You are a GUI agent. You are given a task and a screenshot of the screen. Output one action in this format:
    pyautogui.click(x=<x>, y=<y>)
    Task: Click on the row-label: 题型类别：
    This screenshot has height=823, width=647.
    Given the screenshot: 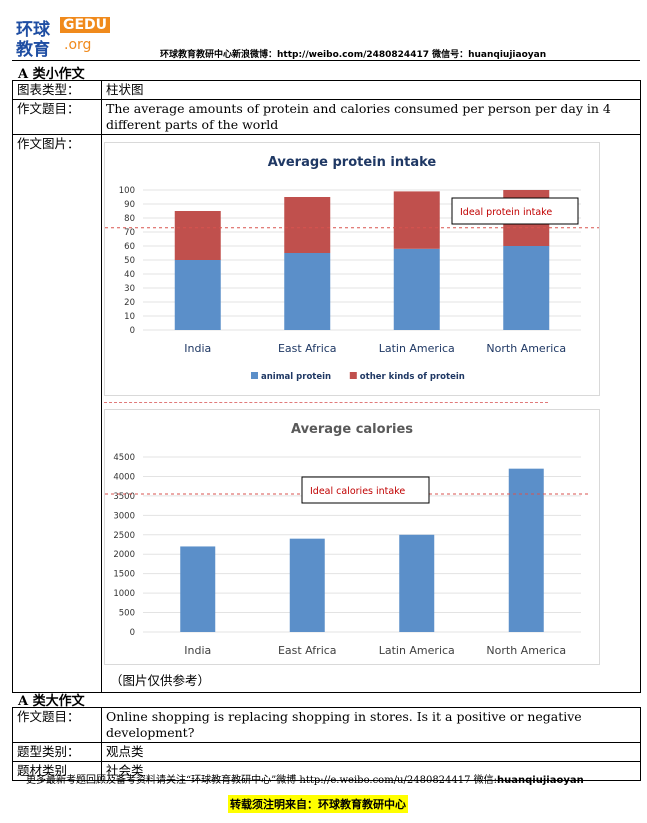 What is the action you would take?
    pyautogui.click(x=57, y=752)
    